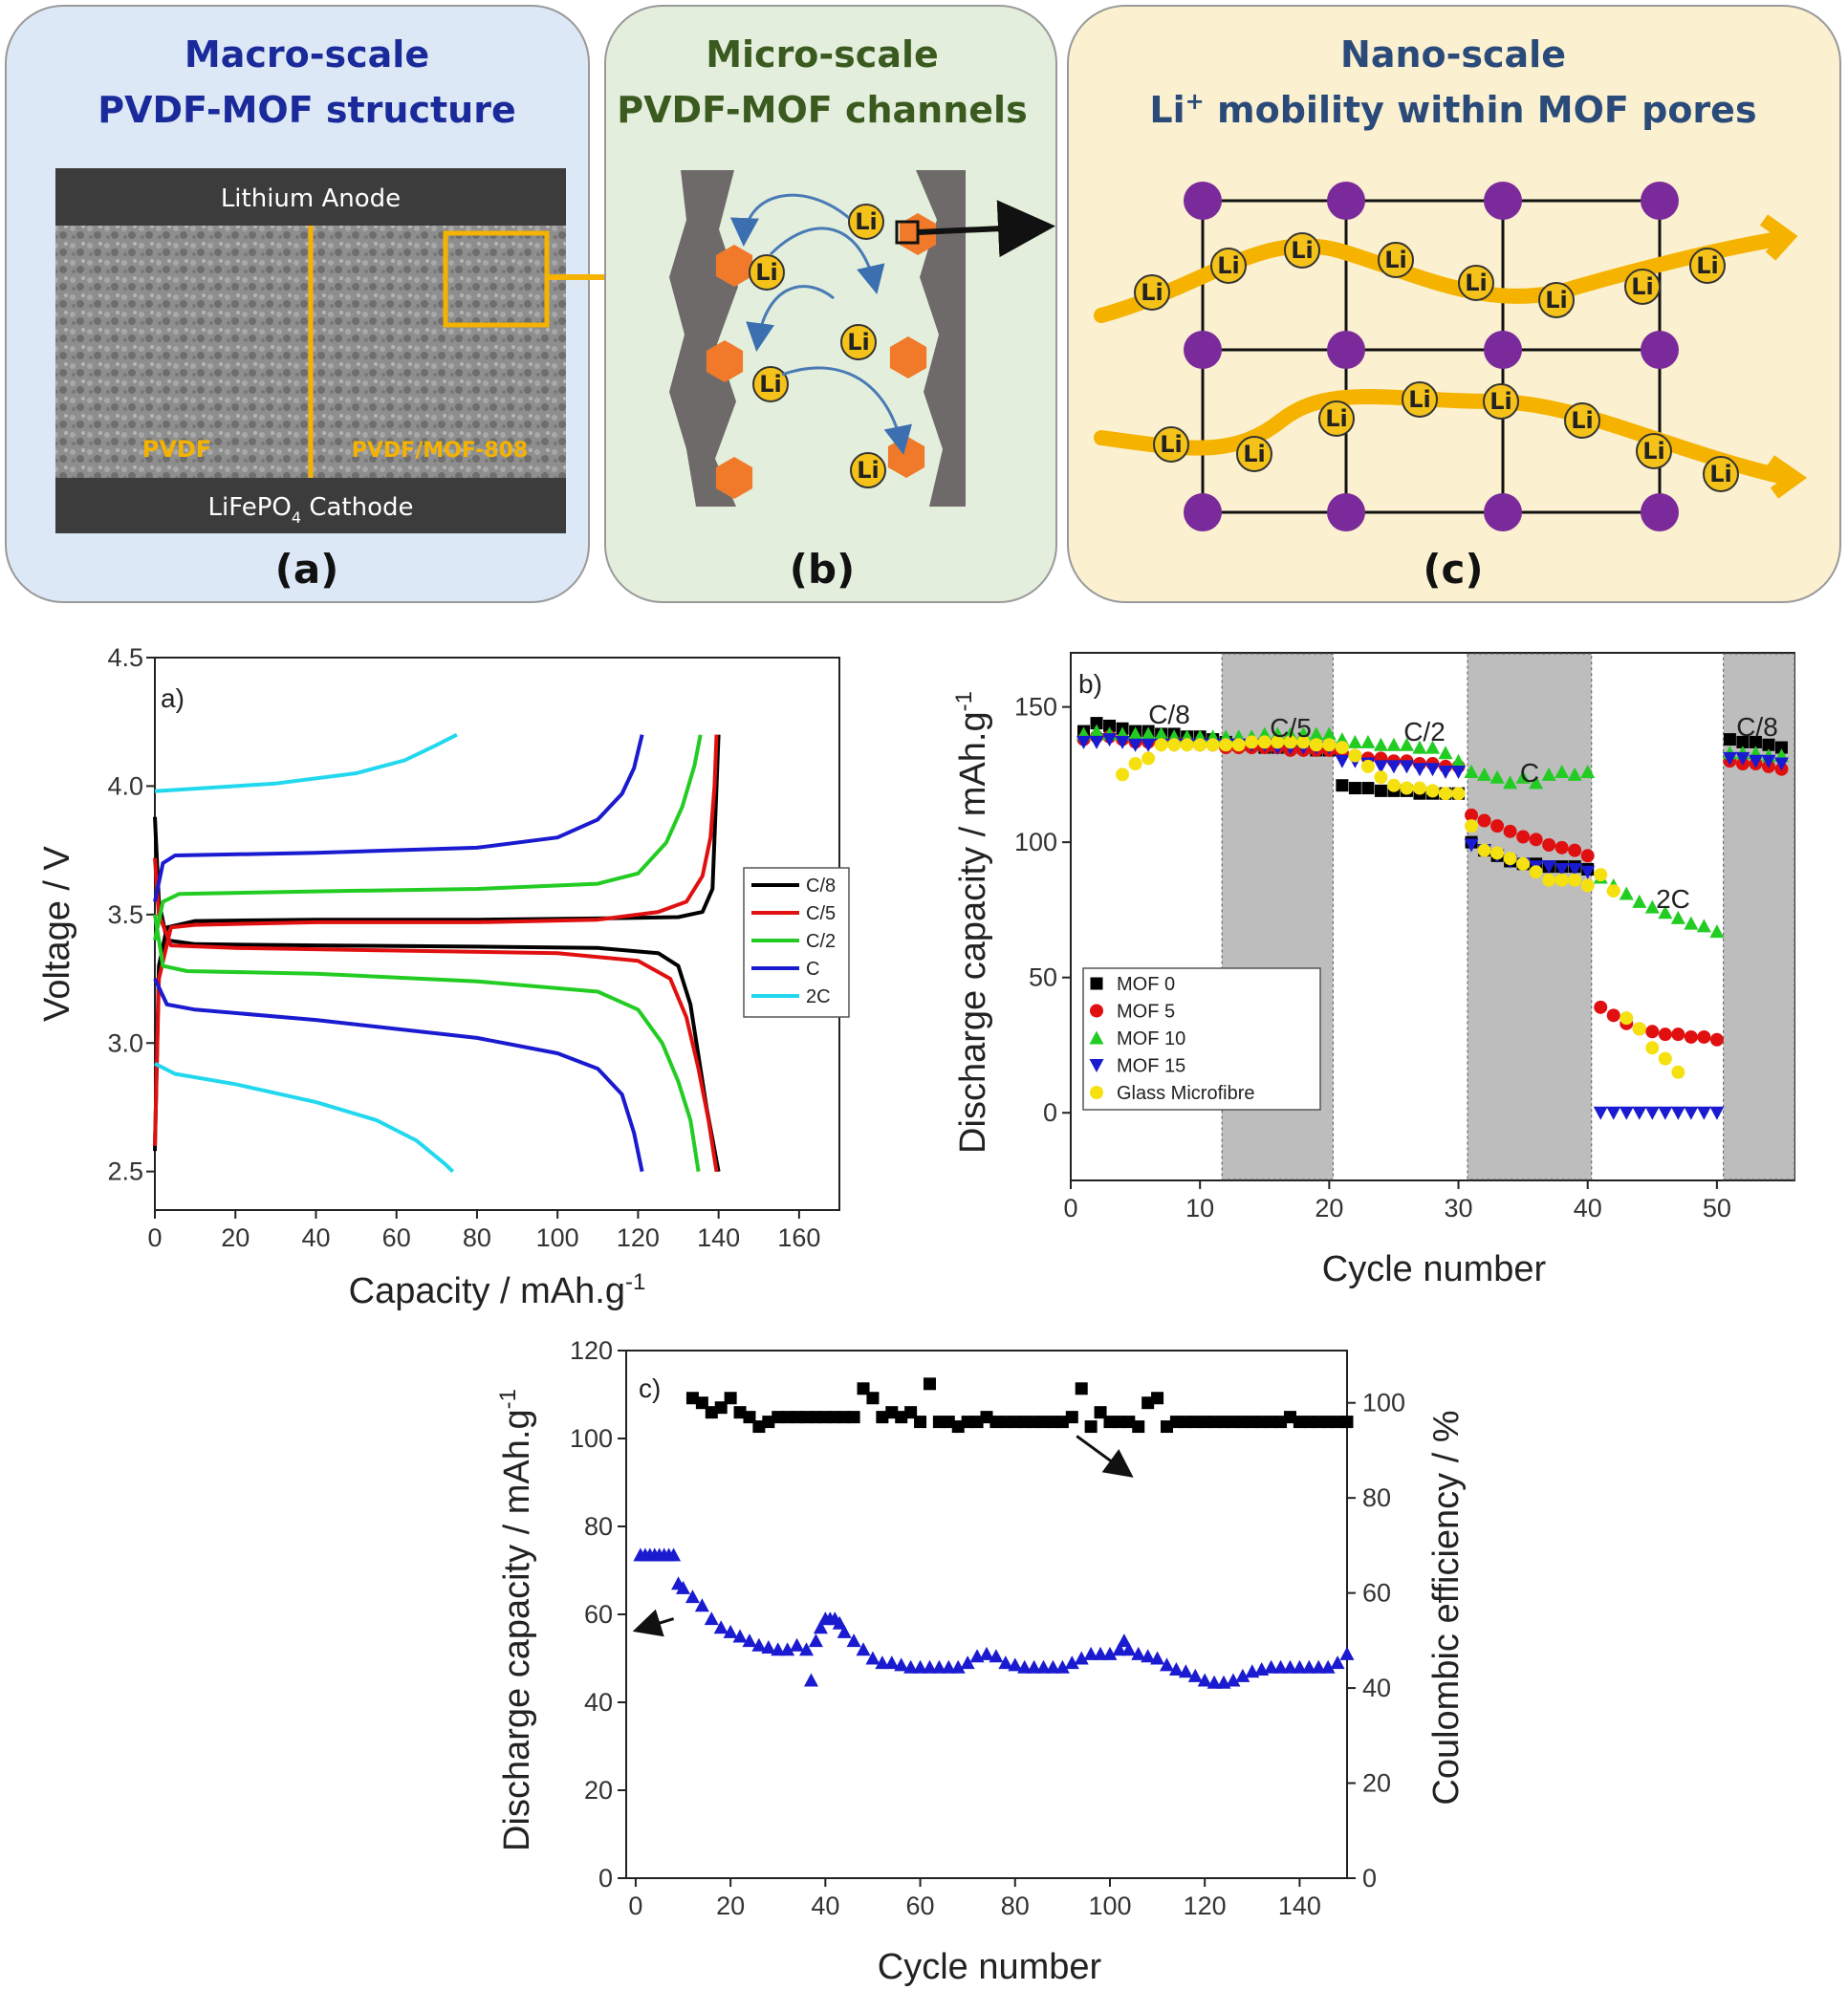  I want to click on rate-step-shading, so click(1530, 916).